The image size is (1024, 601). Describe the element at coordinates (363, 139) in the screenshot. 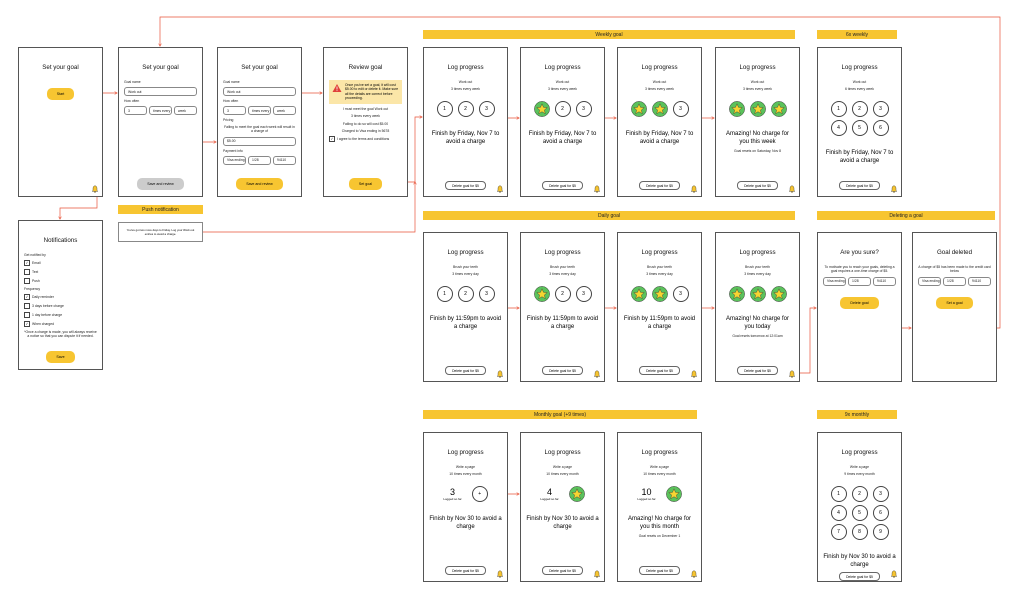

I see `checkbox-label: I agree to the terms and conditions` at that location.